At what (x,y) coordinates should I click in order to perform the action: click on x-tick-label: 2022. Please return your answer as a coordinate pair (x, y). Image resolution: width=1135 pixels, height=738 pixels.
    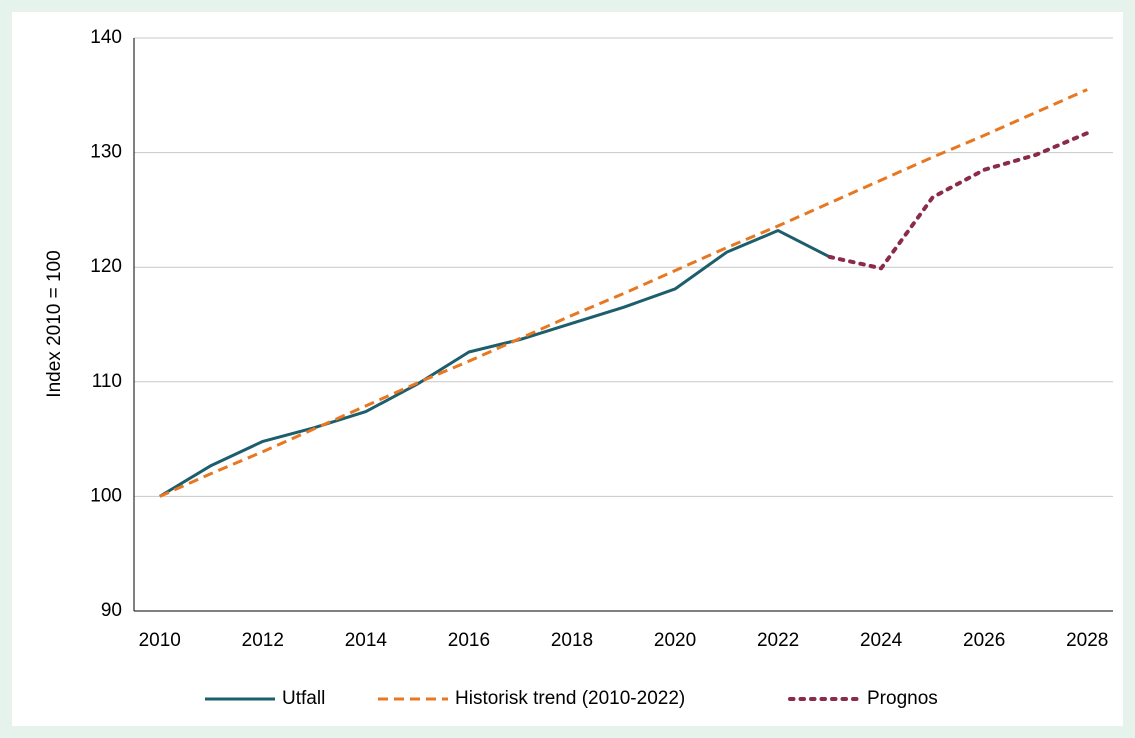
    Looking at the image, I should click on (778, 640).